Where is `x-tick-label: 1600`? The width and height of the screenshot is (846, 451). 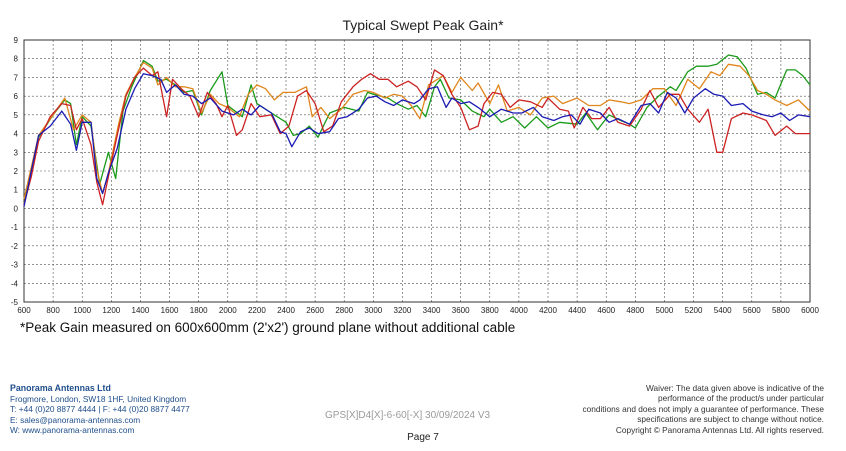
x-tick-label: 1600 is located at coordinates (170, 310).